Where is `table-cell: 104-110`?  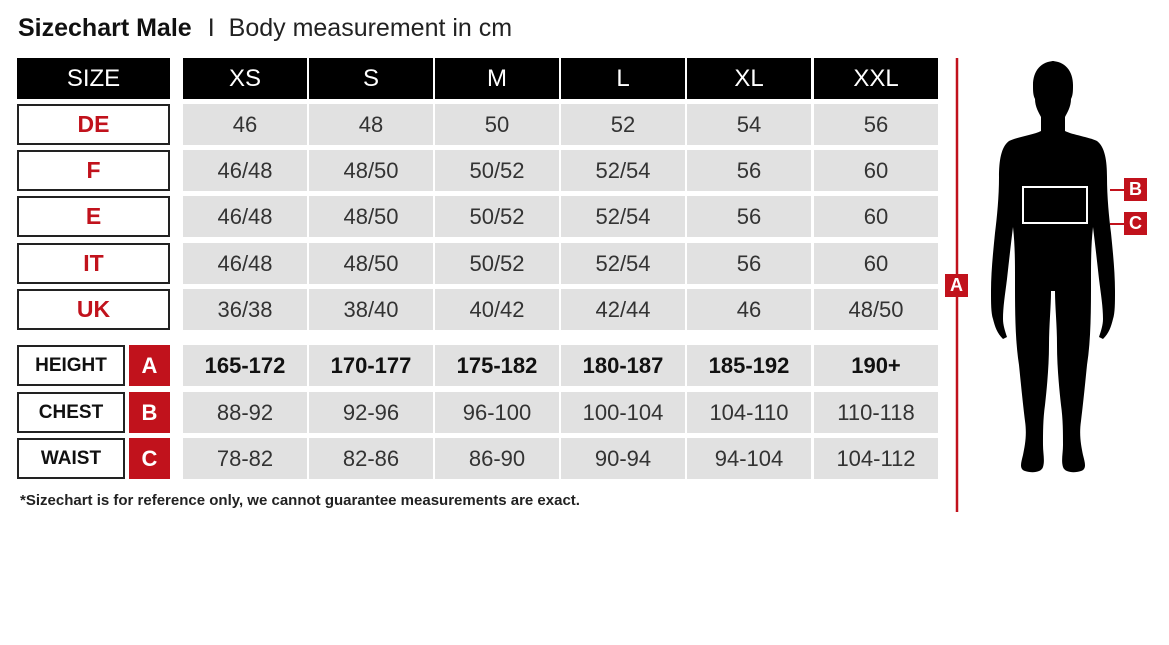 table-cell: 104-110 is located at coordinates (749, 412).